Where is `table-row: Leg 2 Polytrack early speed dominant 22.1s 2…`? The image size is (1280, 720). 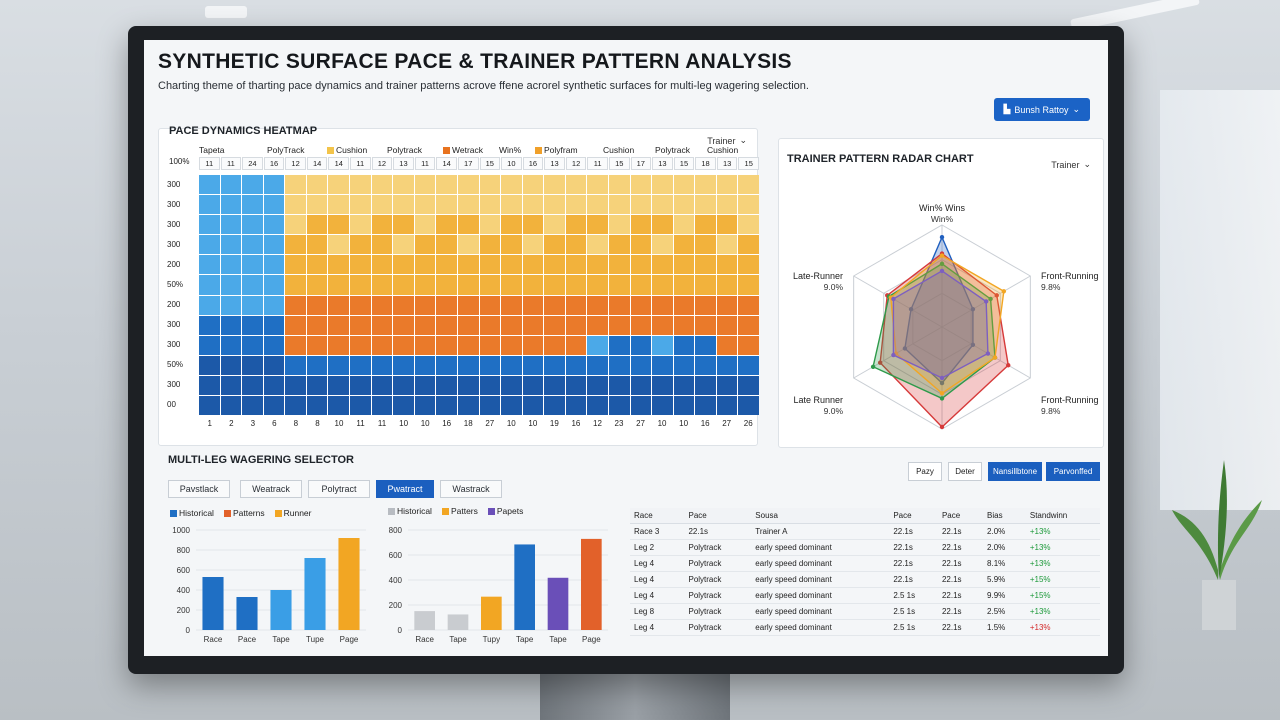 table-row: Leg 2 Polytrack early speed dominant 22.1s 2… is located at coordinates (865, 547).